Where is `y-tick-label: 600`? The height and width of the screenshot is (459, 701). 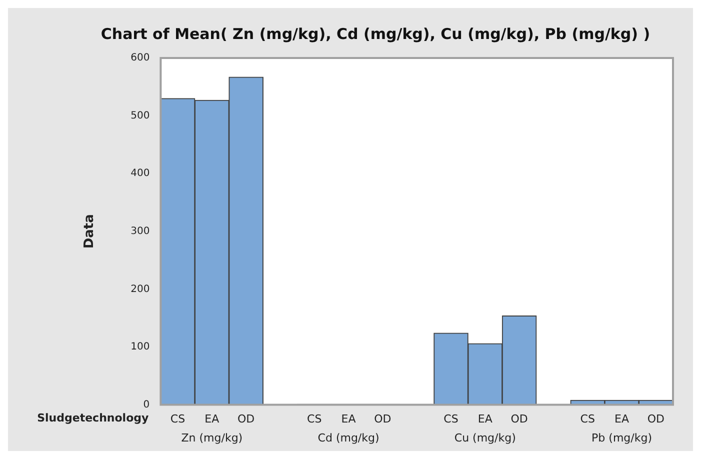
y-tick-label: 600 is located at coordinates (140, 58).